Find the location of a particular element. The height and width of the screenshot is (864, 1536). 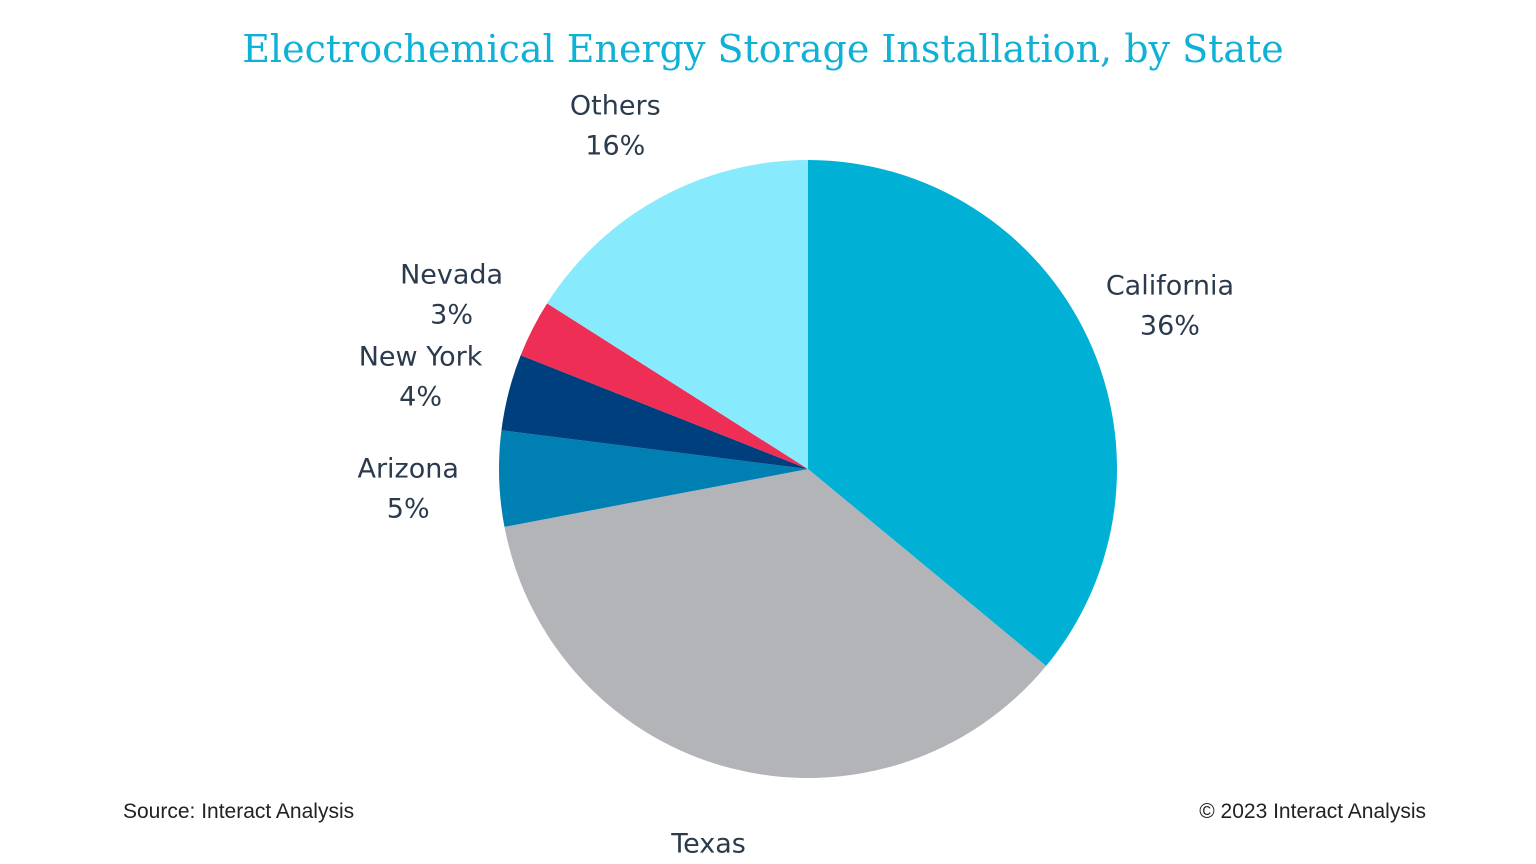

slice-label-nevada: Nevada 3% is located at coordinates (451, 294).